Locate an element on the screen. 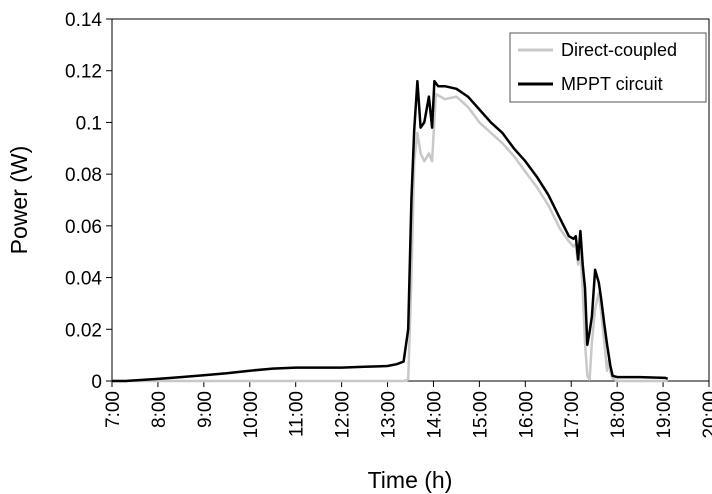  x-axis-title: Time (h) is located at coordinates (410, 480).